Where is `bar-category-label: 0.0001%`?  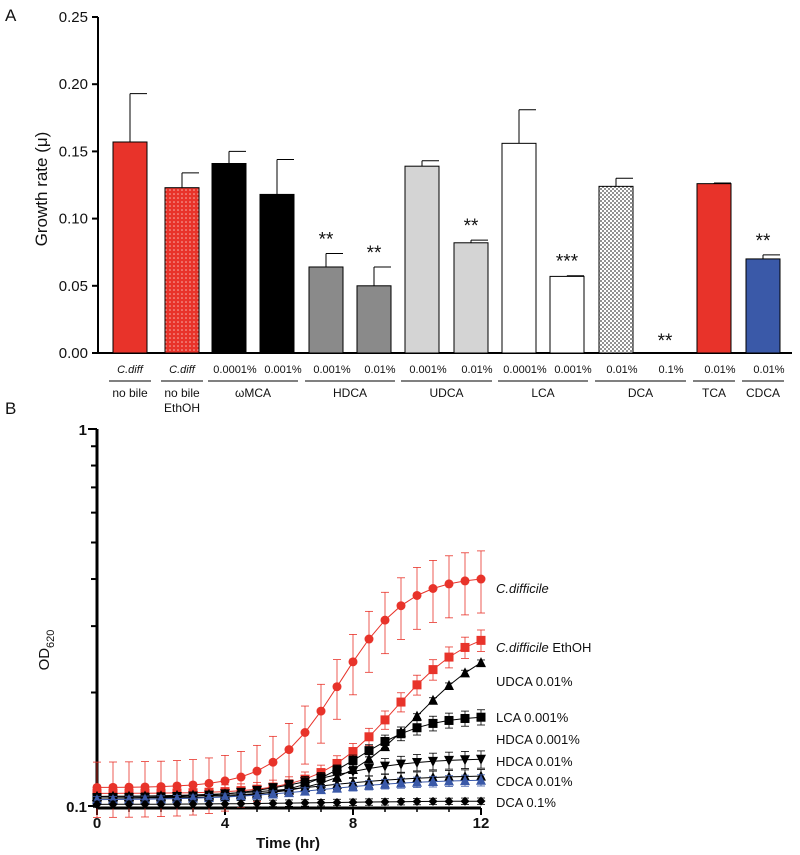
bar-category-label: 0.0001% is located at coordinates (235, 370).